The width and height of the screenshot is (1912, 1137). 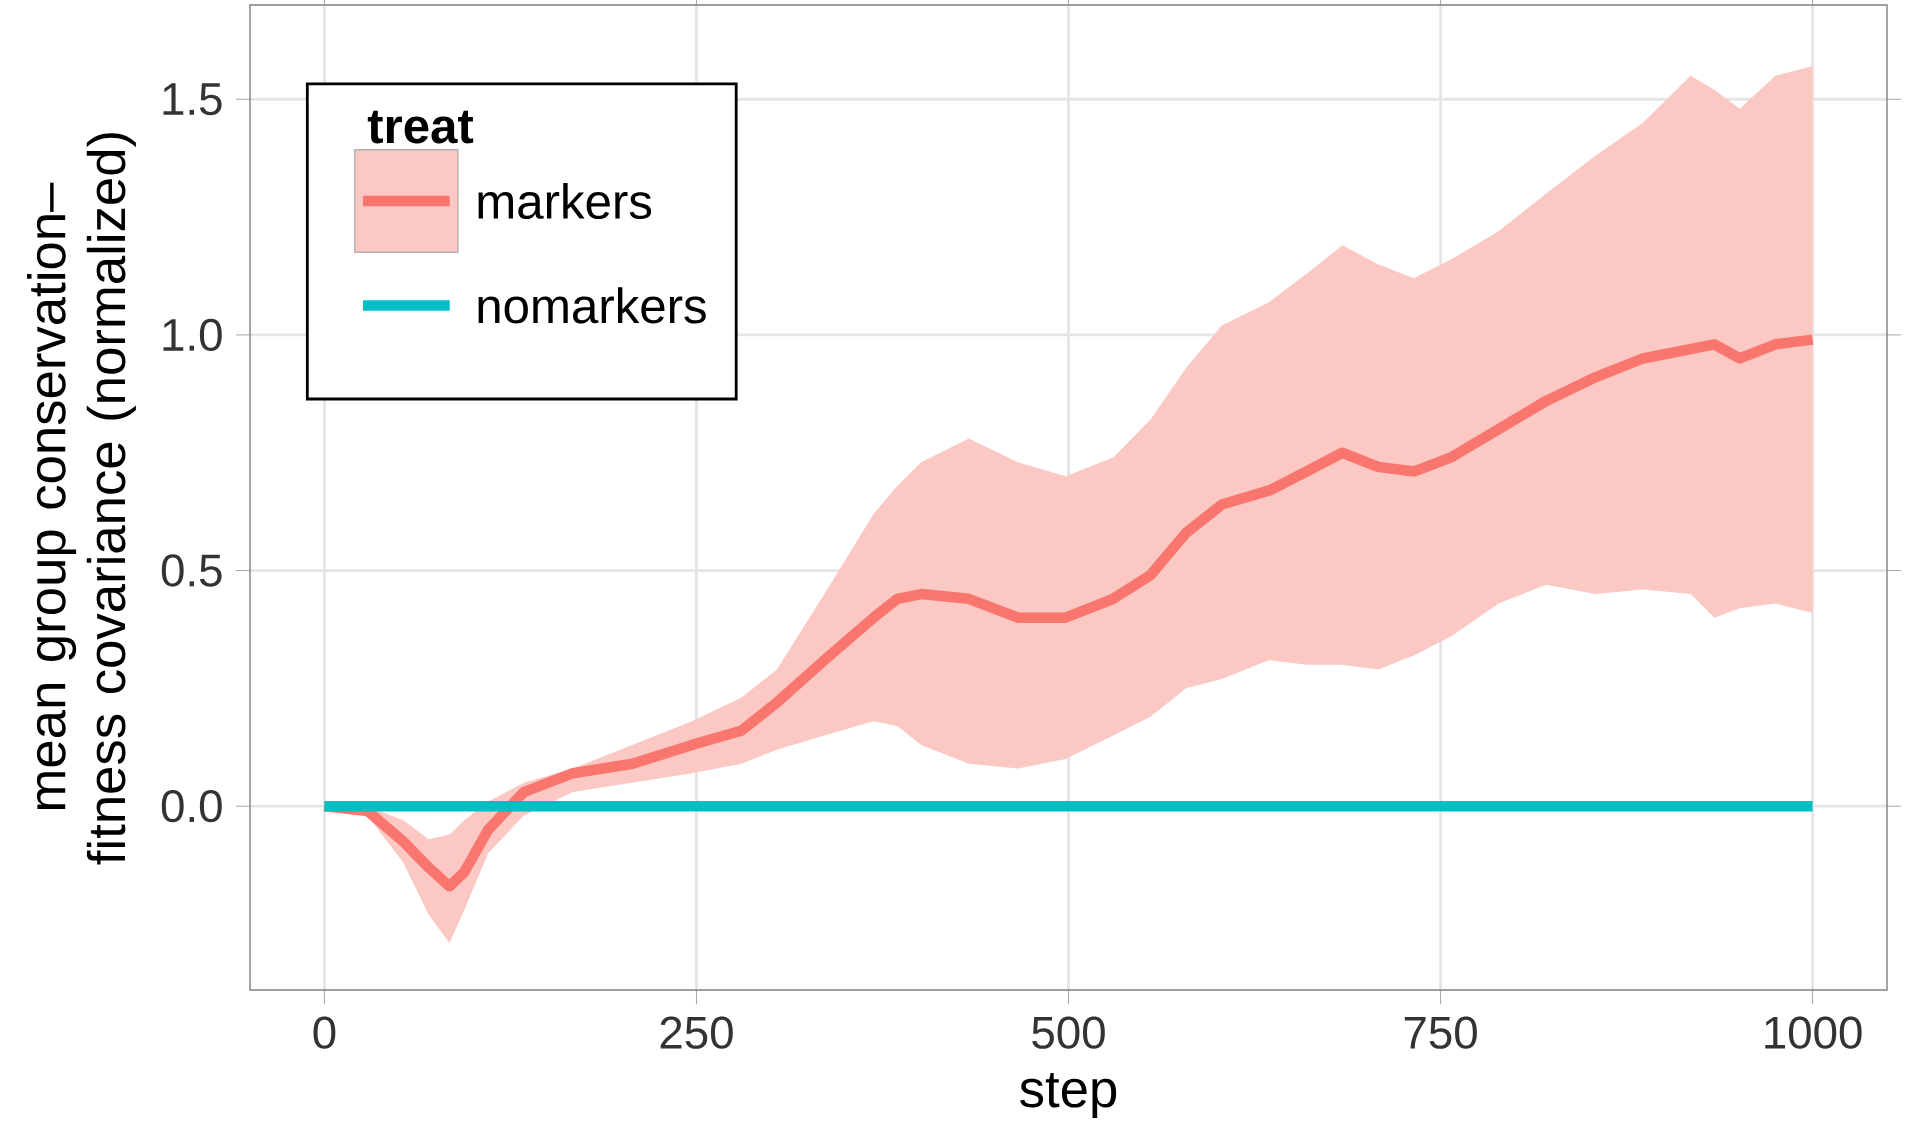 What do you see at coordinates (324, 1032) in the screenshot?
I see `x-tick-label: 0` at bounding box center [324, 1032].